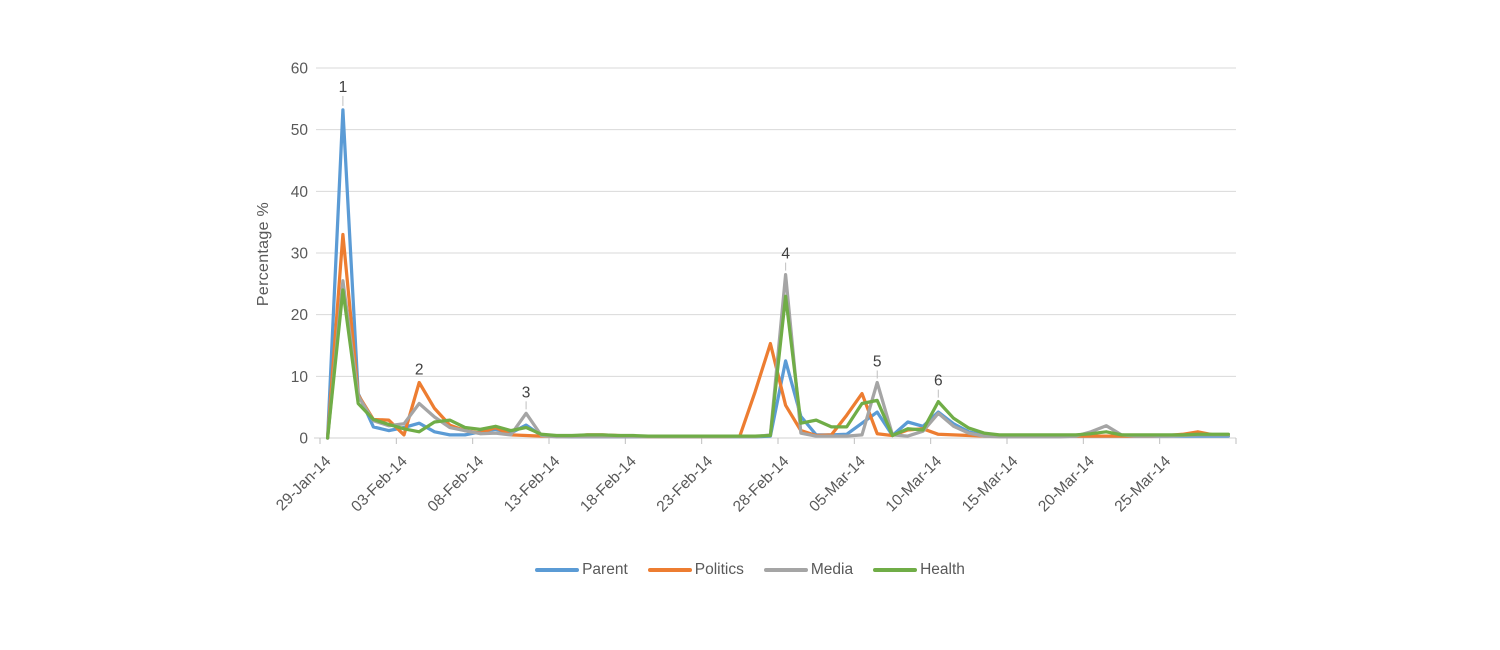 The width and height of the screenshot is (1500, 650). Describe the element at coordinates (456, 484) in the screenshot. I see `x-tick-label: 08-Feb-14` at that location.